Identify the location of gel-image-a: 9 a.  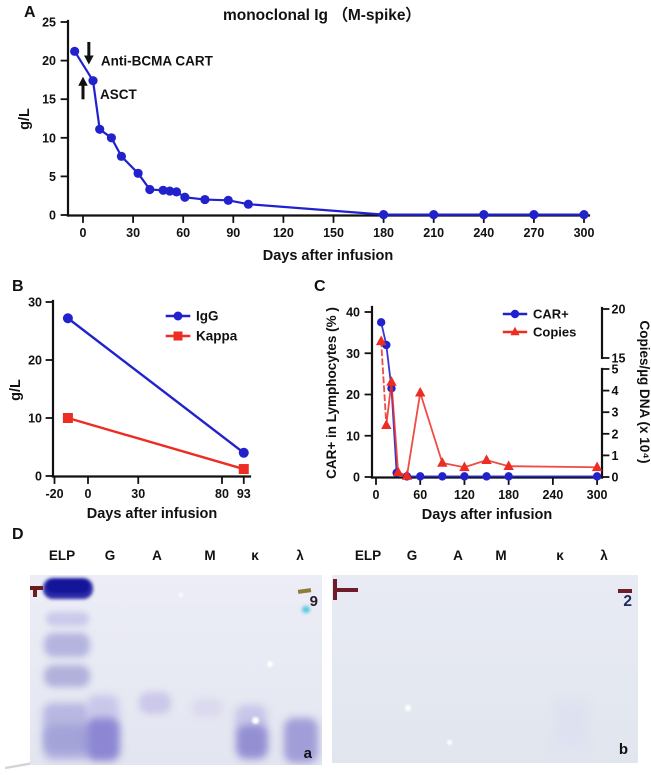
(176, 670).